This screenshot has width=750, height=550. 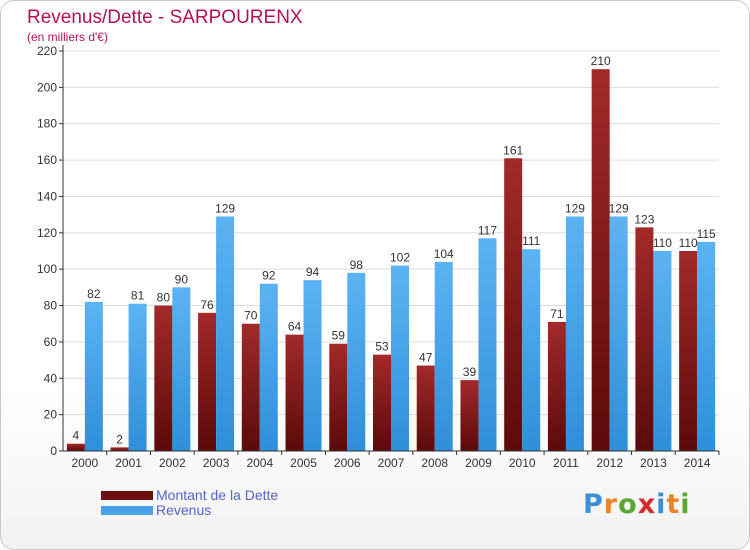 I want to click on data-label-dette: 161, so click(x=513, y=150).